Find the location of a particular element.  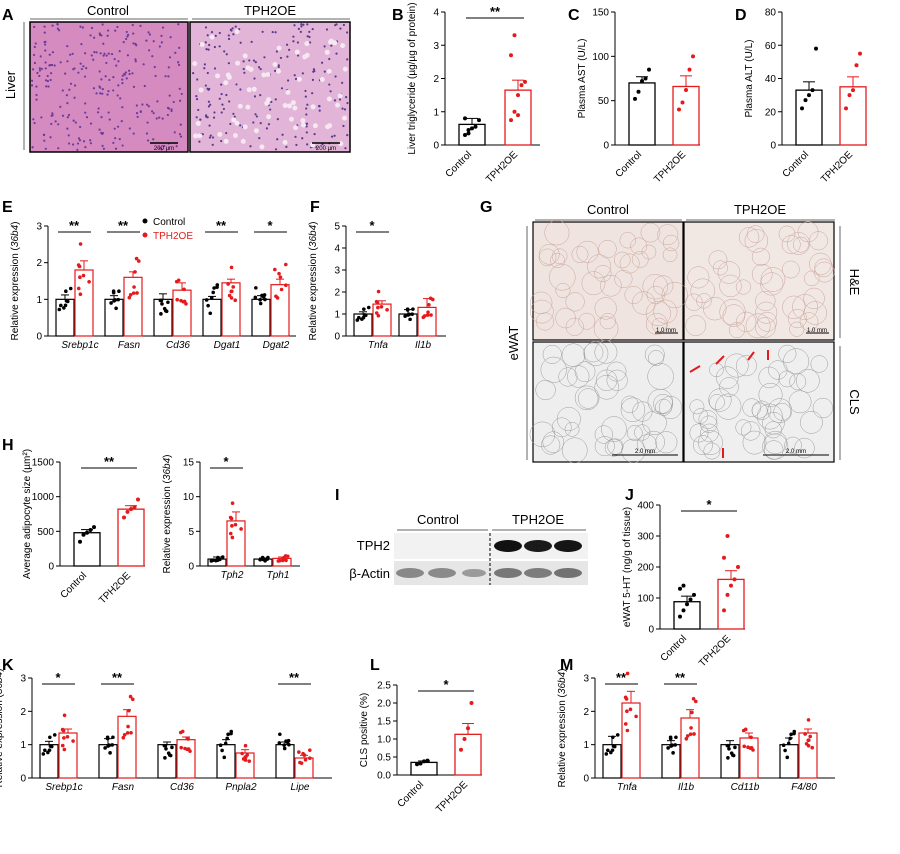

x-tick-label: Dgat2 is located at coordinates (276, 345).